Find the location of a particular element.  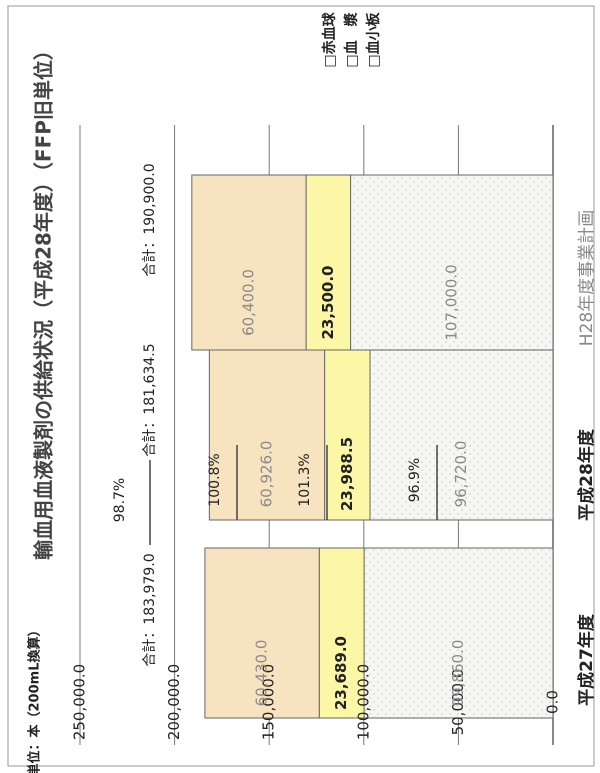

axis-tick-label: 50,000.0 is located at coordinates (458, 702).